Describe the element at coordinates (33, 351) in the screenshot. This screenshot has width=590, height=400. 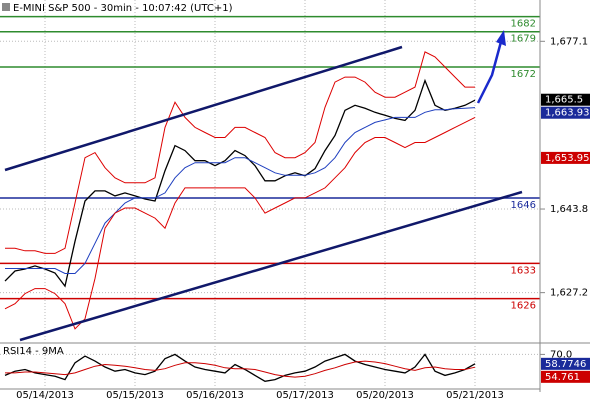
I see `indicator-title: RSI14 - 9MA` at that location.